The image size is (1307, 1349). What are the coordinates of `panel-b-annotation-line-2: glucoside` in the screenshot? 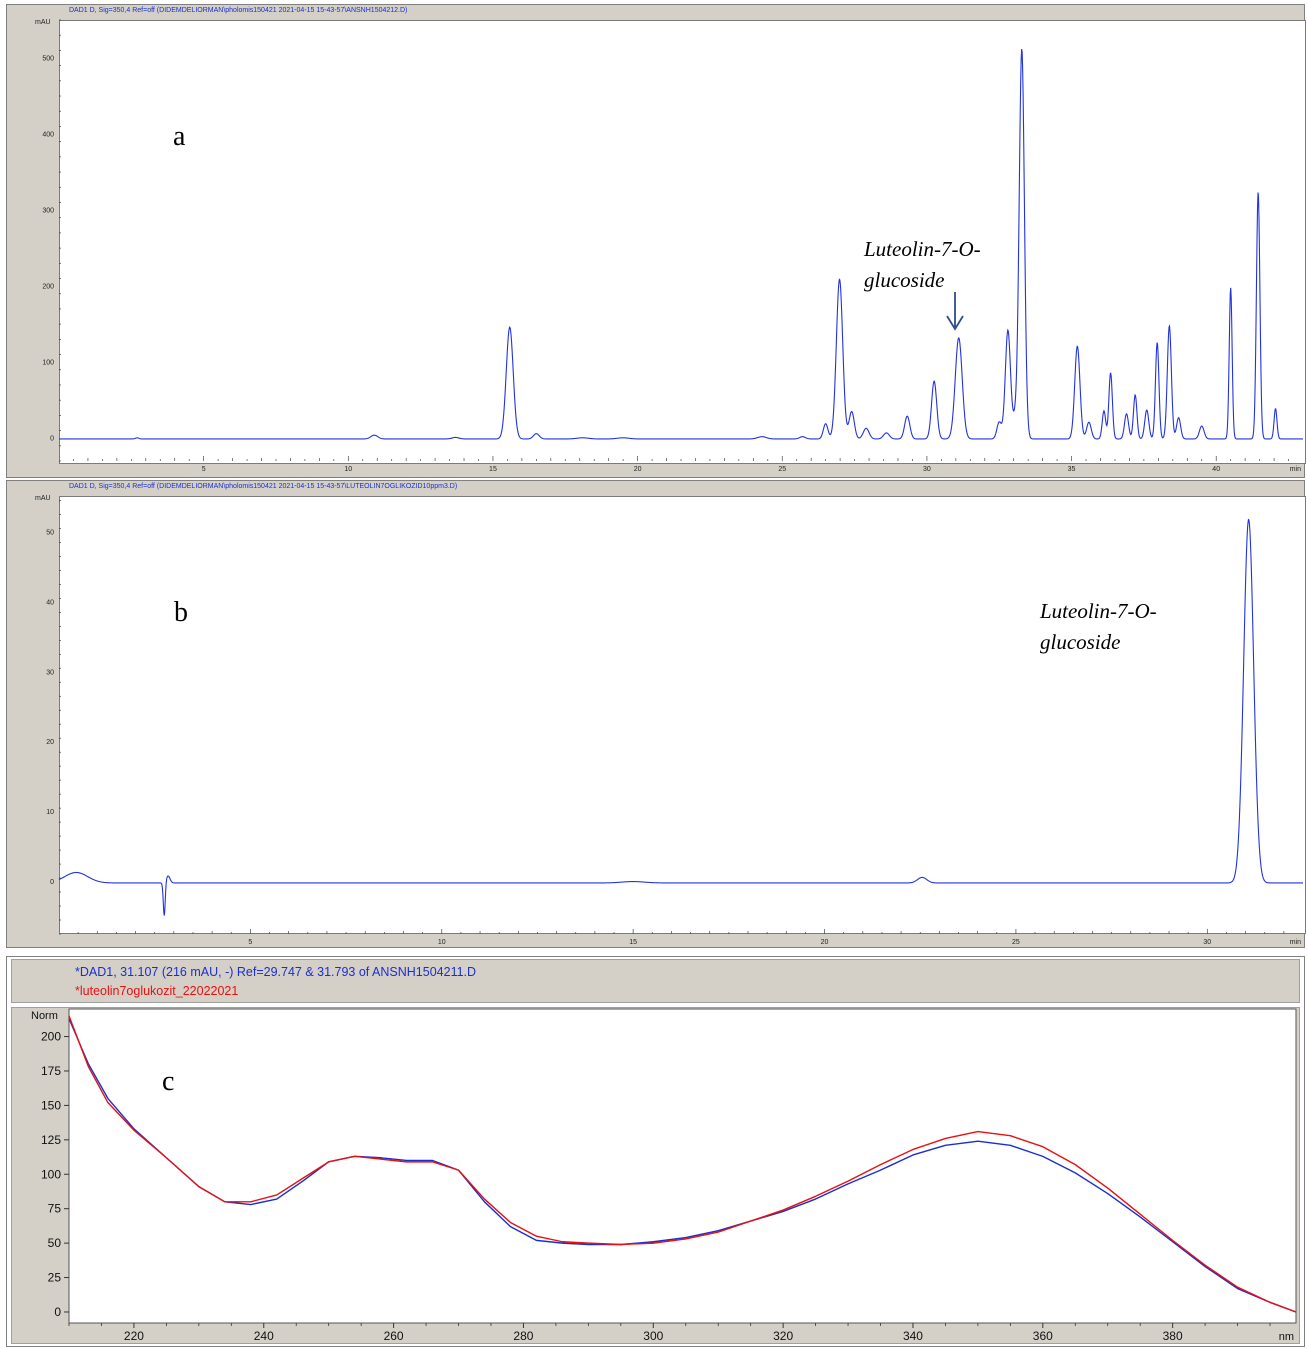 It's located at (1080, 642).